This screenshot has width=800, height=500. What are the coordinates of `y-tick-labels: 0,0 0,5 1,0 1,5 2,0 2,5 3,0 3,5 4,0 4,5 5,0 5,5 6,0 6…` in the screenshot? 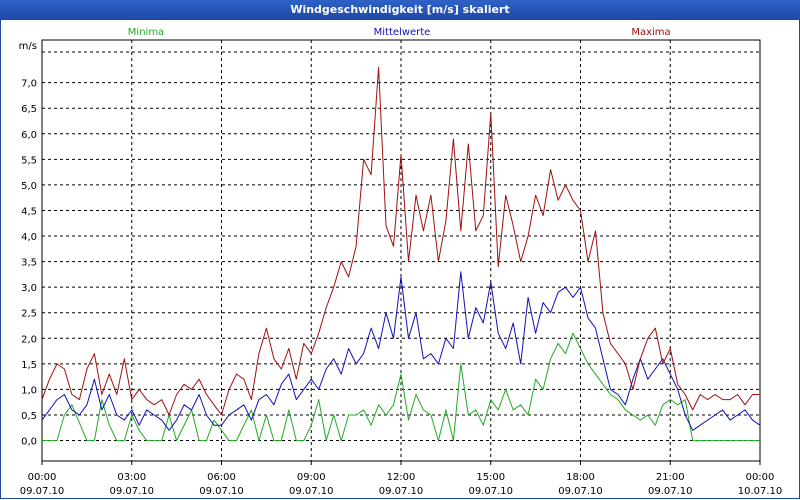 It's located at (28, 244).